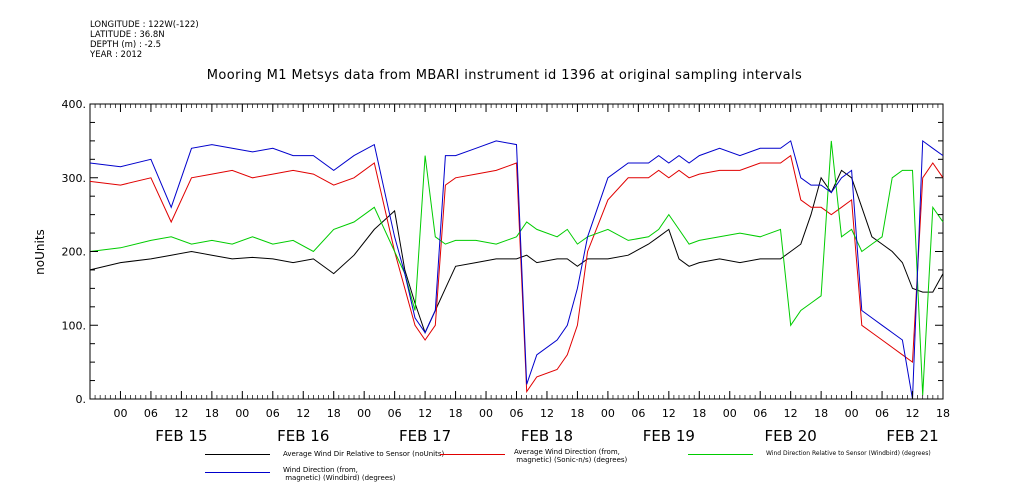 Image resolution: width=1009 pixels, height=504 pixels. I want to click on longitude-text: LONGITUDE : 122W(-122), so click(144, 25).